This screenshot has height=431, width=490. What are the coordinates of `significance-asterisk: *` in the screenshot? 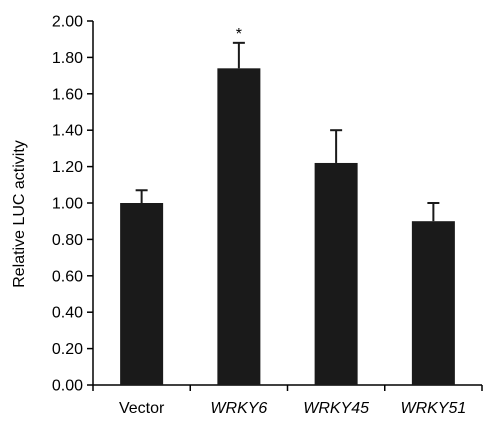 It's located at (239, 34).